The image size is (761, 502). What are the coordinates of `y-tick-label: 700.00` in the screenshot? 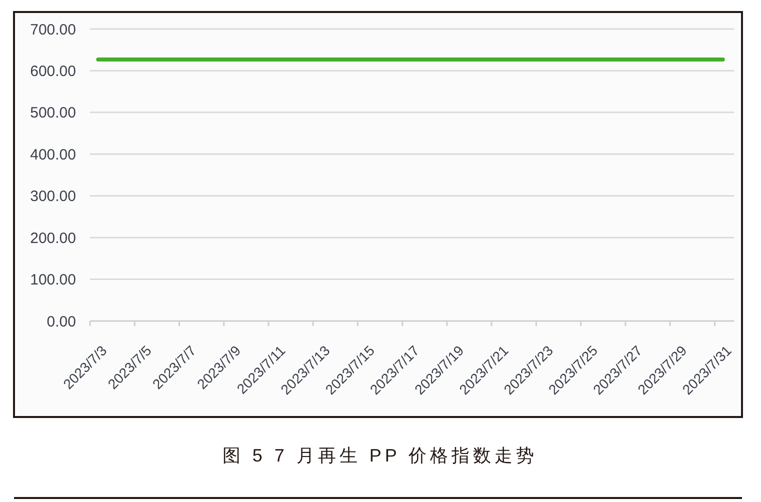 It's located at (53, 29).